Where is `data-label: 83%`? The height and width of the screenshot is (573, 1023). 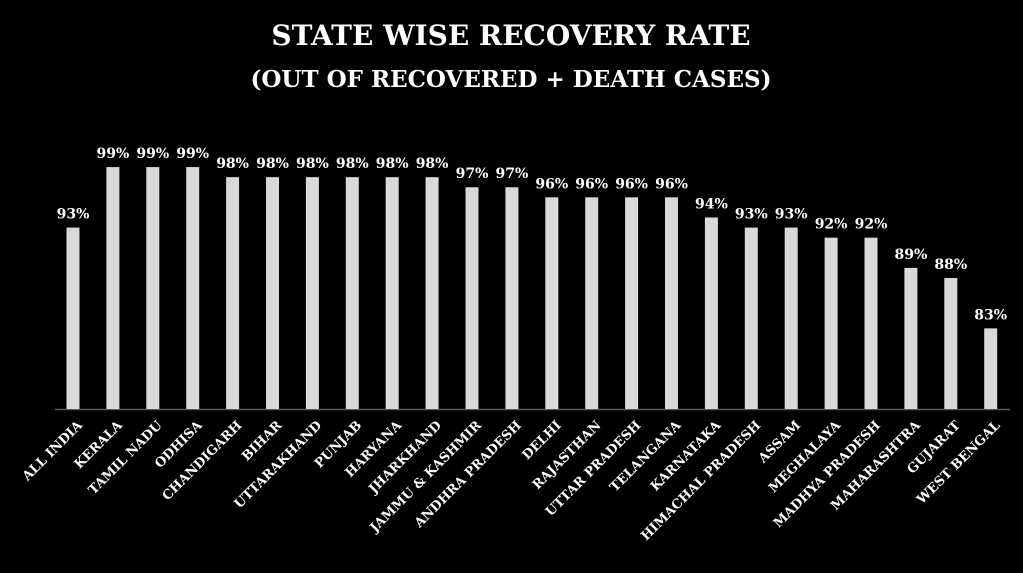
data-label: 83% is located at coordinates (990, 315).